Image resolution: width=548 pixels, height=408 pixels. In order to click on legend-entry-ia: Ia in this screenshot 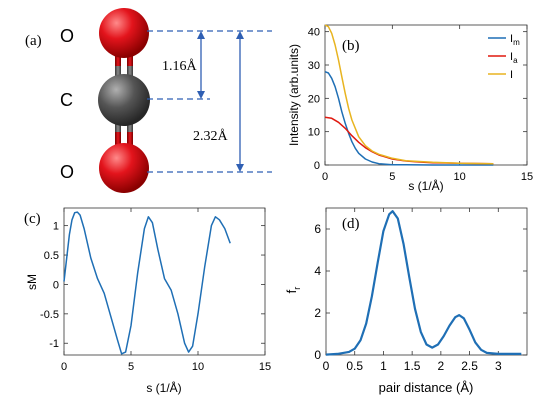, I will do `click(514, 58)`.